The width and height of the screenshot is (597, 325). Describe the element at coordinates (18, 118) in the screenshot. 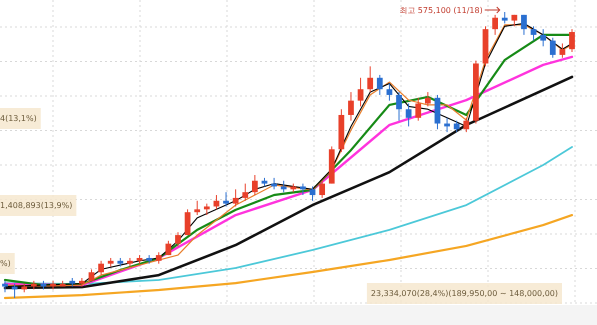

I see `annotation: 4(13,1%)` at that location.